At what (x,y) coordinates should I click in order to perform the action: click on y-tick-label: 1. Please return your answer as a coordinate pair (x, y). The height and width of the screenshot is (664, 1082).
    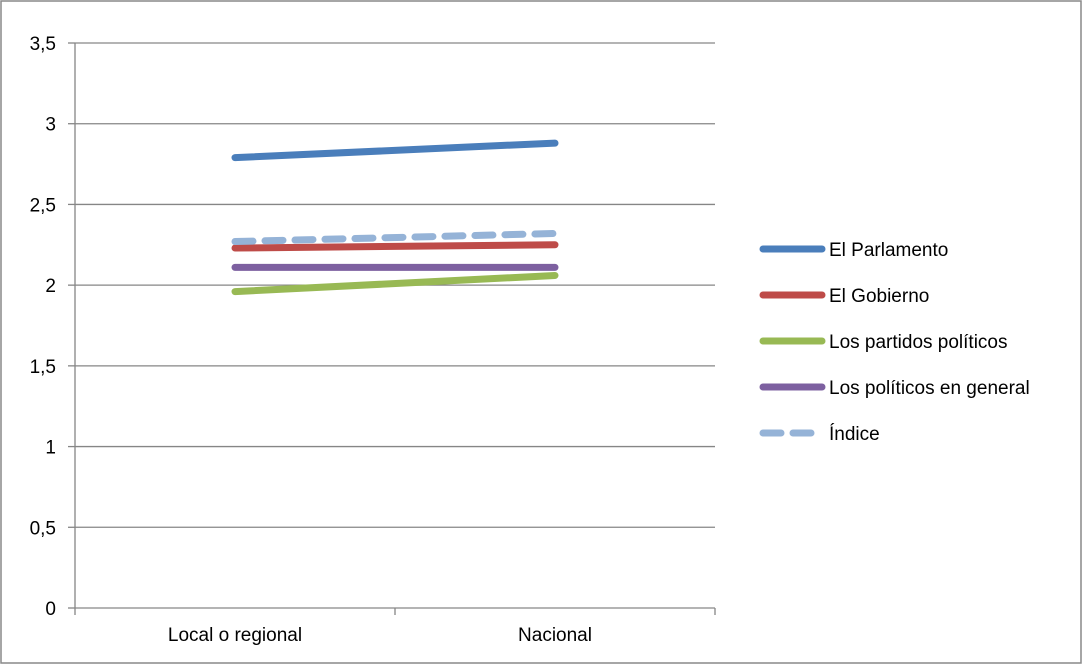
    Looking at the image, I should click on (50, 448).